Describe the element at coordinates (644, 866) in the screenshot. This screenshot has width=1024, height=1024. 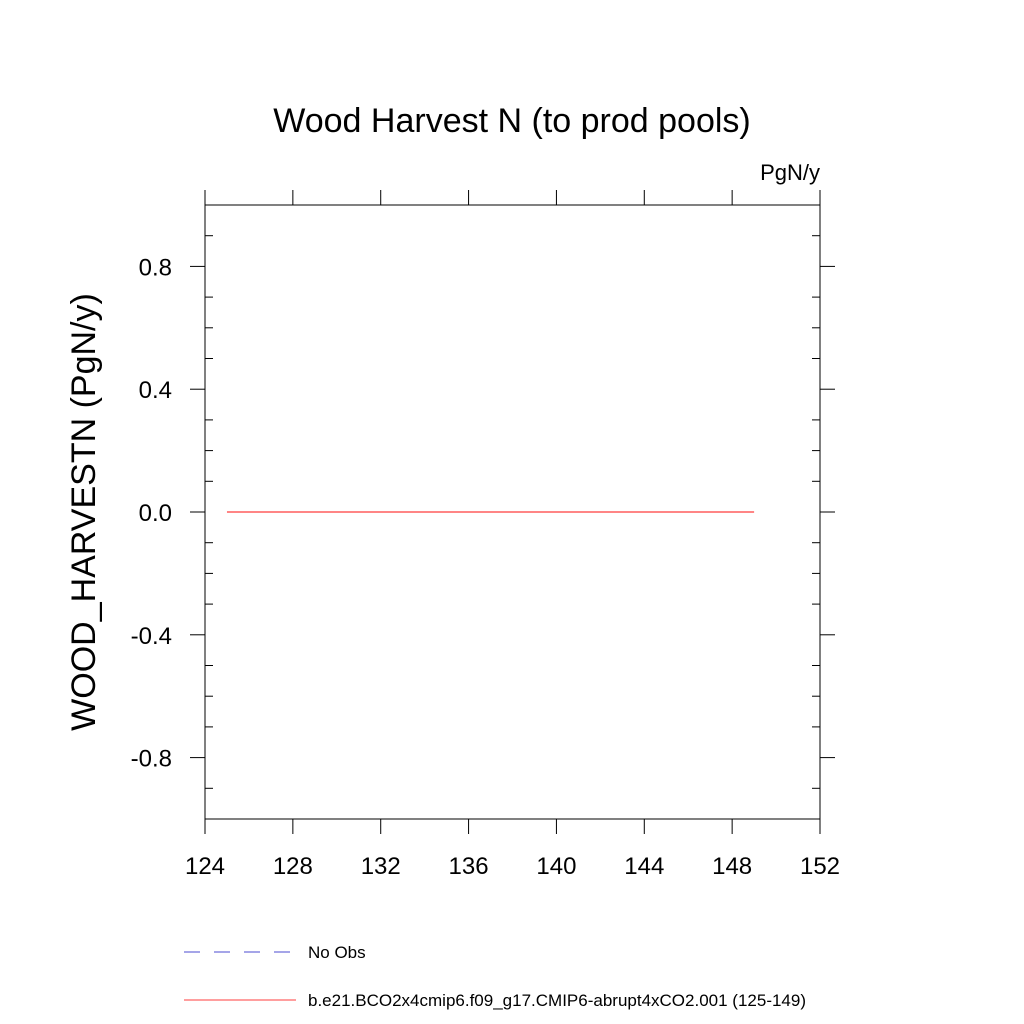
I see `x-tick-label: 144` at that location.